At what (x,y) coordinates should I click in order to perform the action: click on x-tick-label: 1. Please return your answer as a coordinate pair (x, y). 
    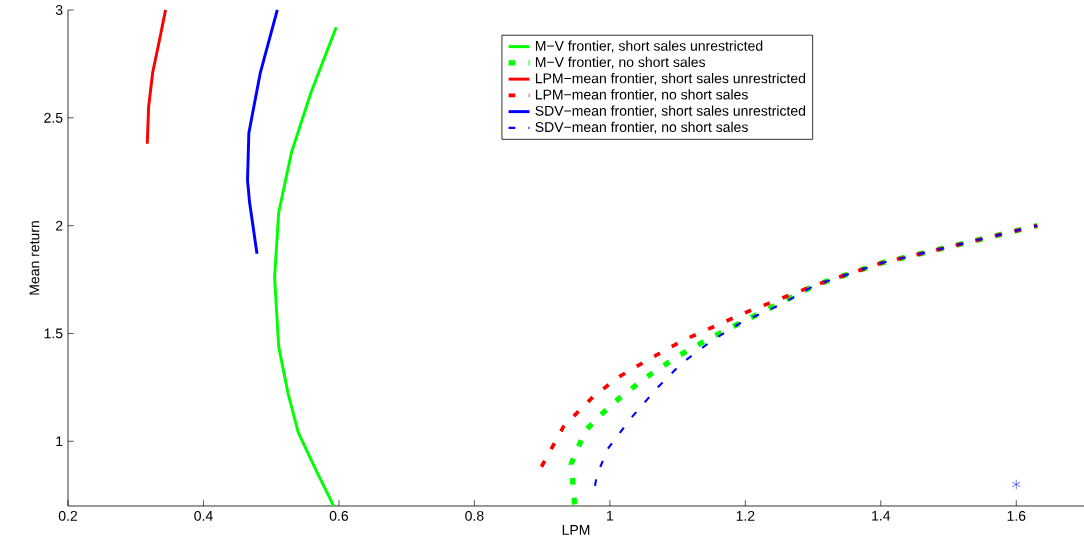
    Looking at the image, I should click on (610, 515).